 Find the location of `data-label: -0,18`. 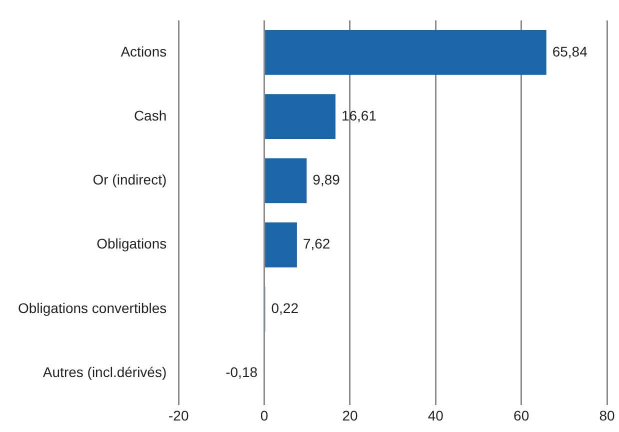

data-label: -0,18 is located at coordinates (242, 372).